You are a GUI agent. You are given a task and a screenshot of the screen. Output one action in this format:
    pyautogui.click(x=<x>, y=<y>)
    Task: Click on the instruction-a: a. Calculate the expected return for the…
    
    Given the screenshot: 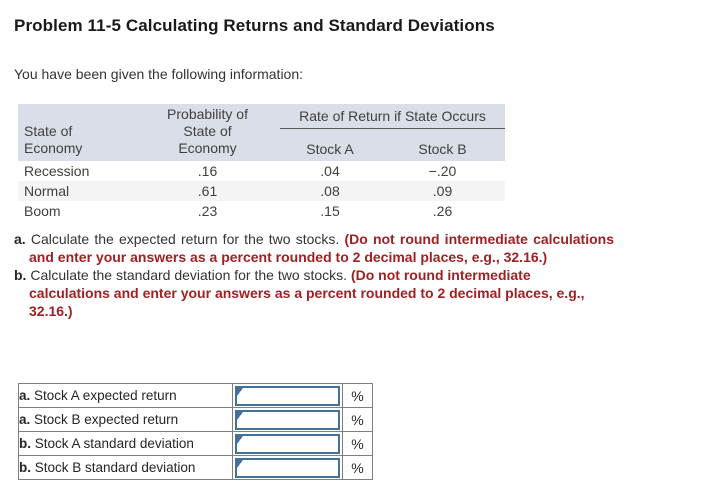 What is the action you would take?
    pyautogui.click(x=314, y=248)
    